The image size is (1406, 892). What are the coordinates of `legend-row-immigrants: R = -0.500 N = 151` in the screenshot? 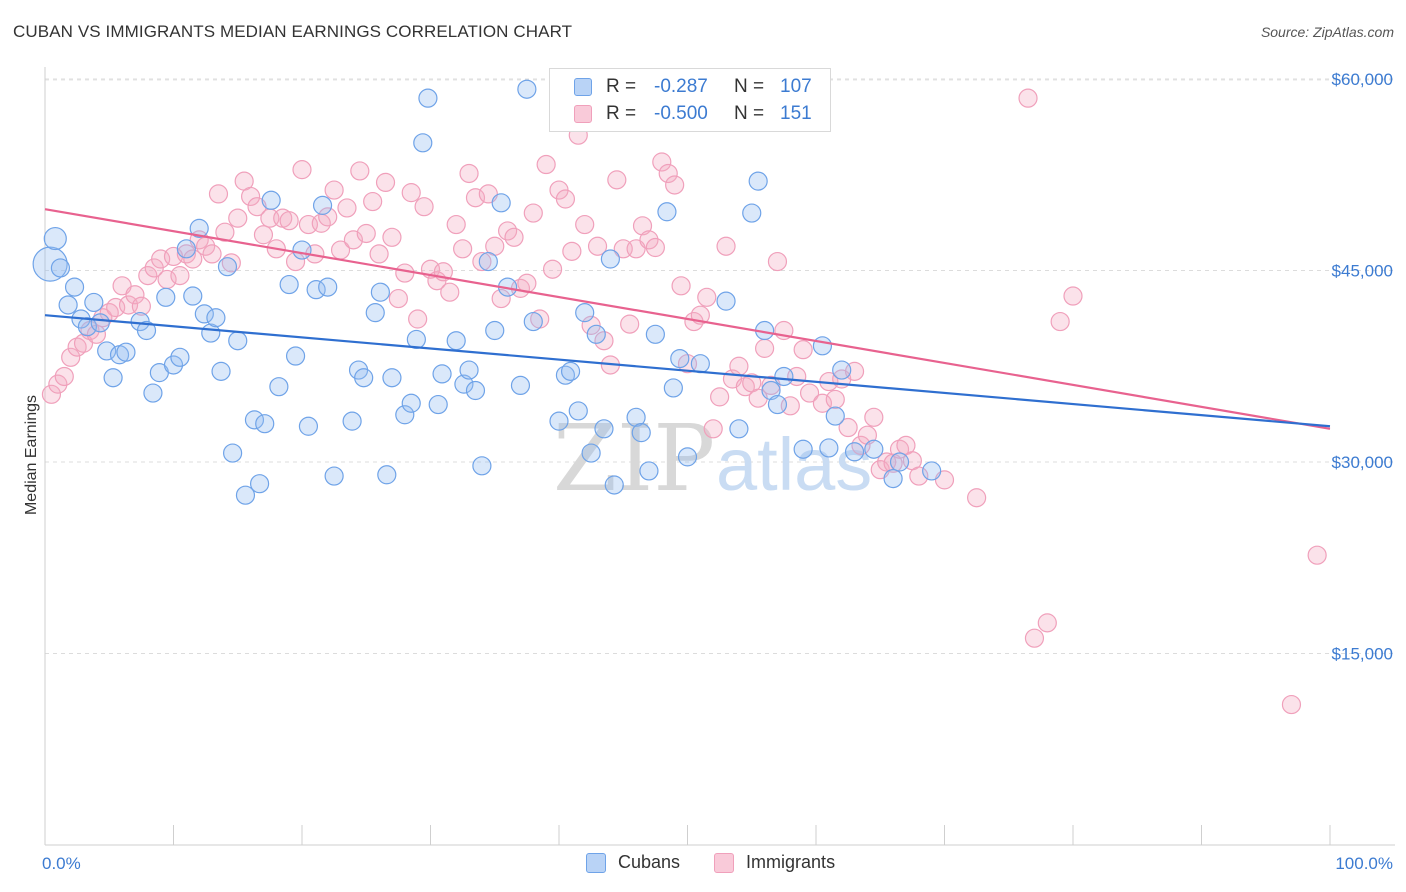 It's located at (693, 114).